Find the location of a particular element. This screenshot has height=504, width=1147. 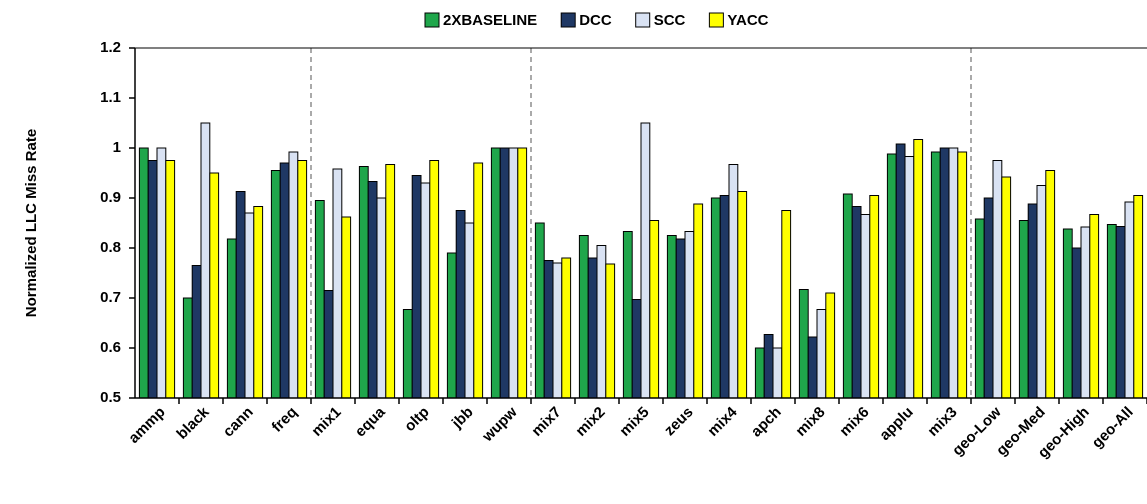

x-tick-label: mix7 is located at coordinates (546, 422).